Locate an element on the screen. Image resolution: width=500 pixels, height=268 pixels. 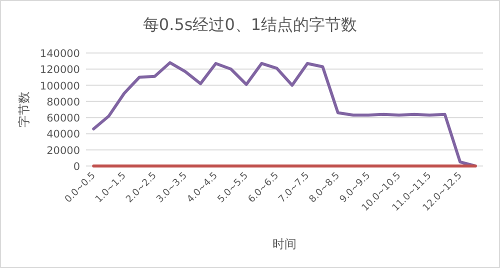
y-tick-label: 120000 is located at coordinates (60, 70).